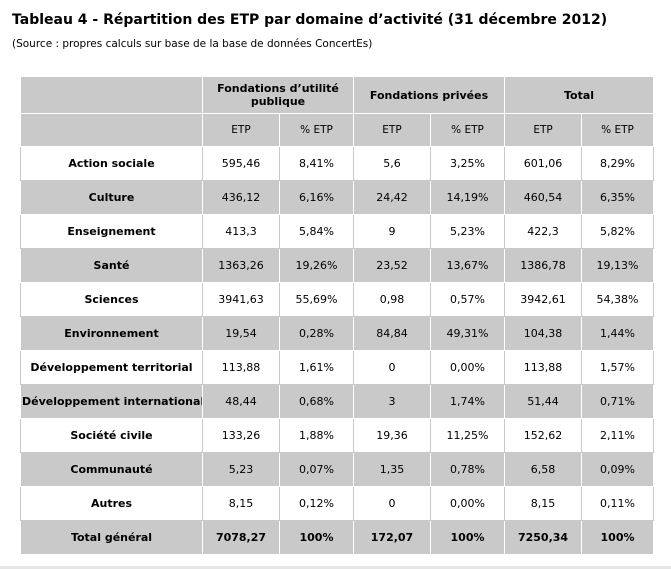 The image size is (671, 569). What do you see at coordinates (618, 537) in the screenshot?
I see `cell-tot-pct: 100%` at bounding box center [618, 537].